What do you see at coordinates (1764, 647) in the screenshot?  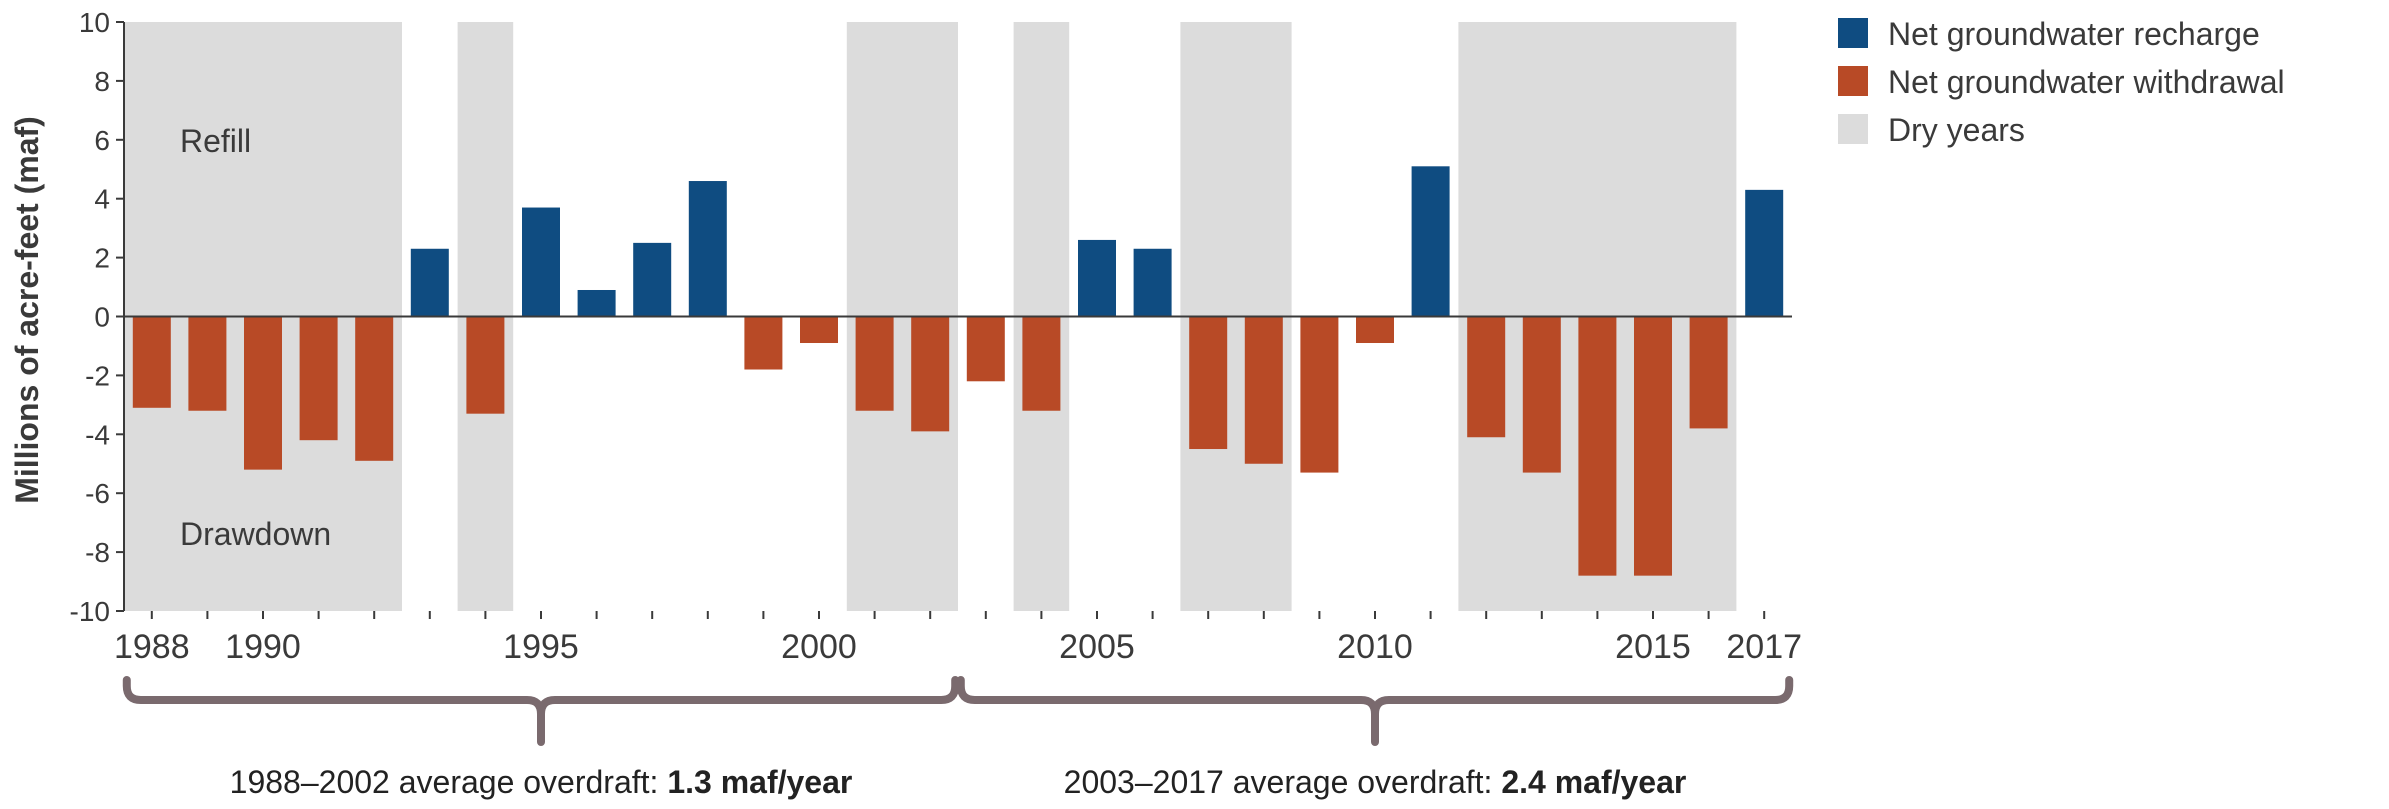 I see `x-tick-label-2017: 2017` at bounding box center [1764, 647].